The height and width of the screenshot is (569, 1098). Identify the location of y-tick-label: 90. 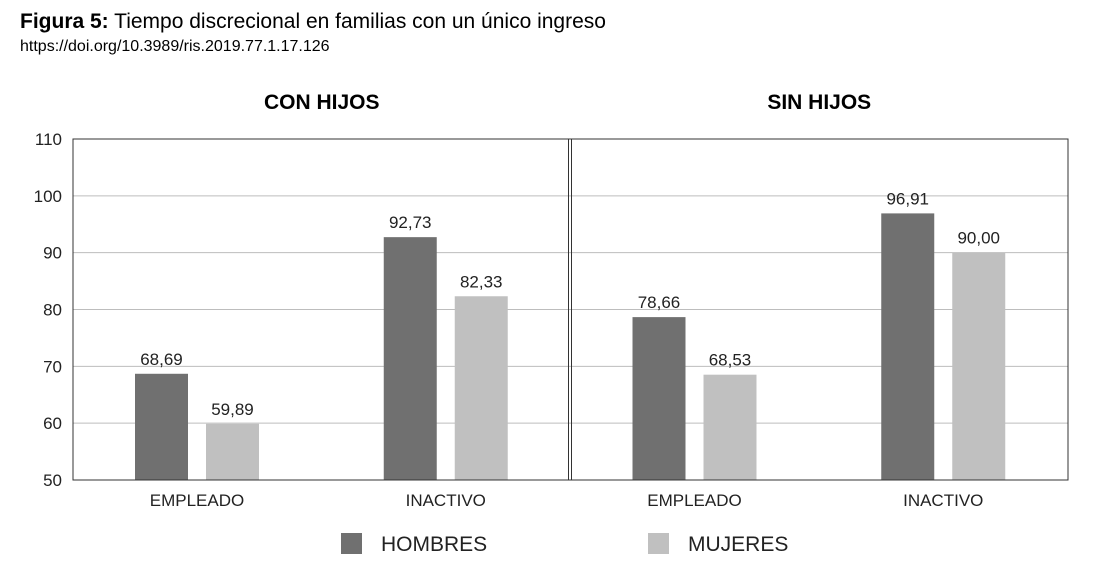
(52, 253).